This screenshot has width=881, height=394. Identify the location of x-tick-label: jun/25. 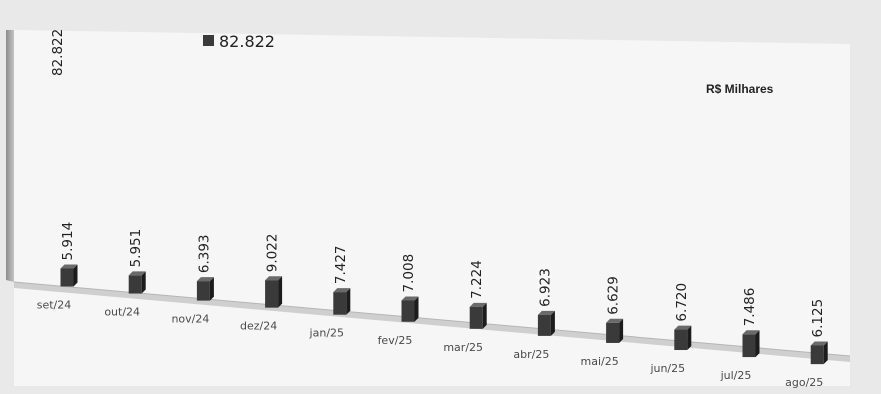
(667, 368).